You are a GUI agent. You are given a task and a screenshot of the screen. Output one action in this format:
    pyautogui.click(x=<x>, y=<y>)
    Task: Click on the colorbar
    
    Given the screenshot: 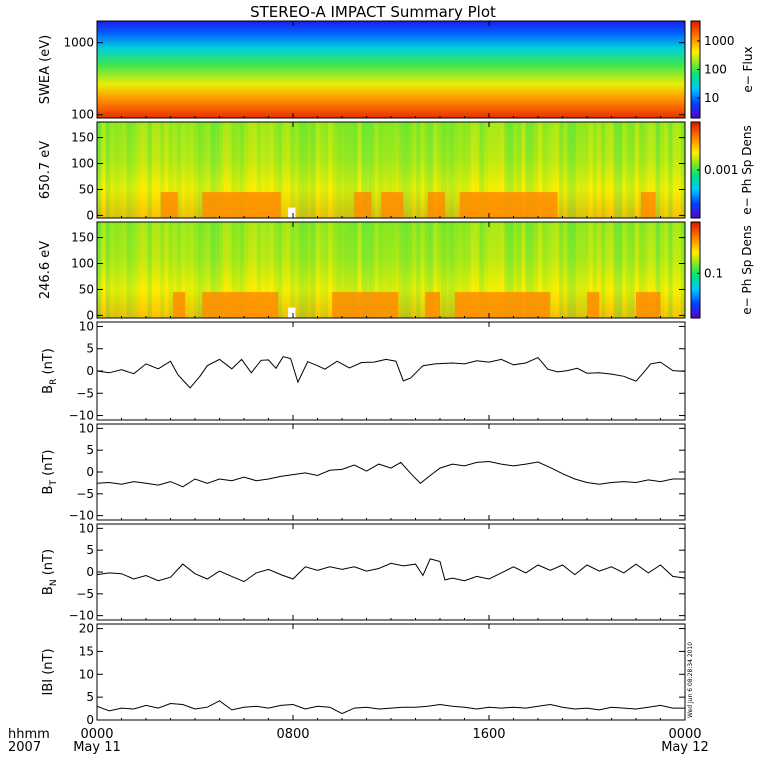 What is the action you would take?
    pyautogui.click(x=695, y=270)
    